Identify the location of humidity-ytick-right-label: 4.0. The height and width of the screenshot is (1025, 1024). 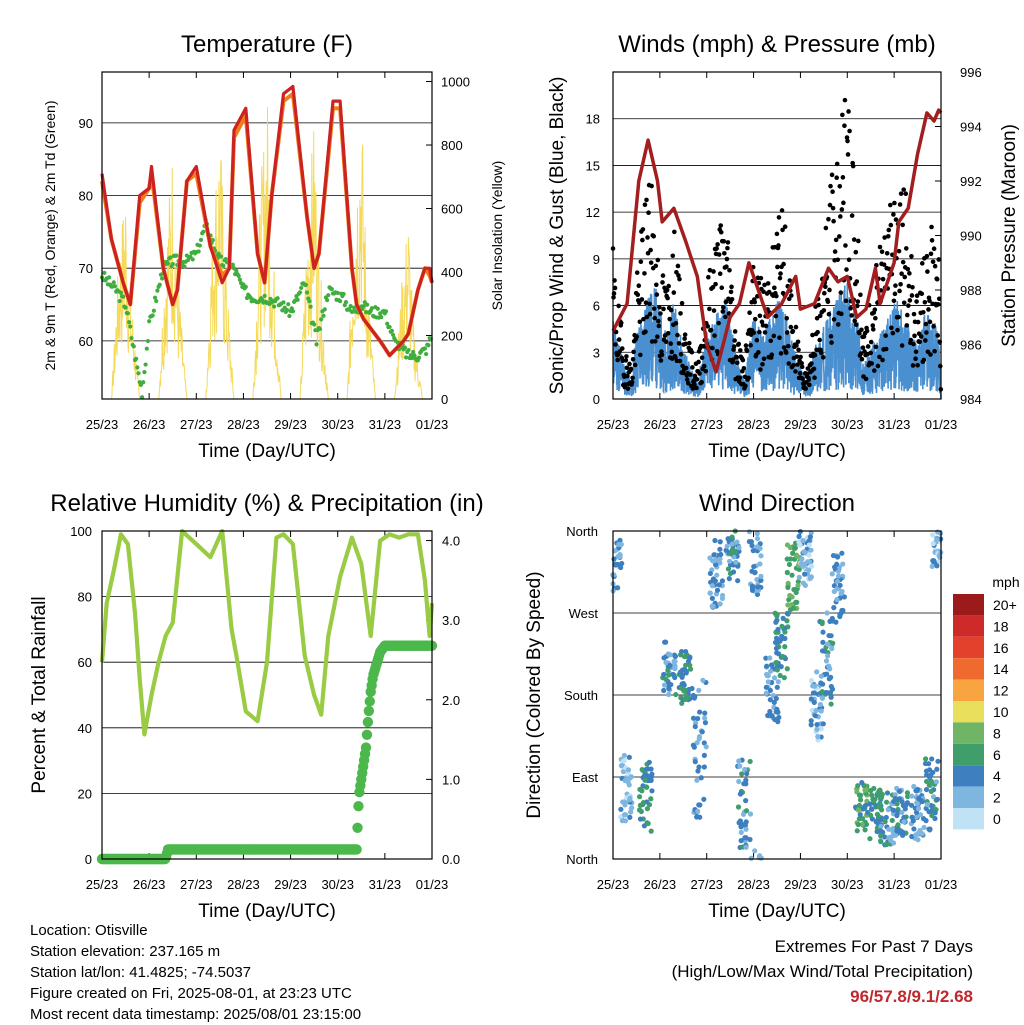
(451, 541).